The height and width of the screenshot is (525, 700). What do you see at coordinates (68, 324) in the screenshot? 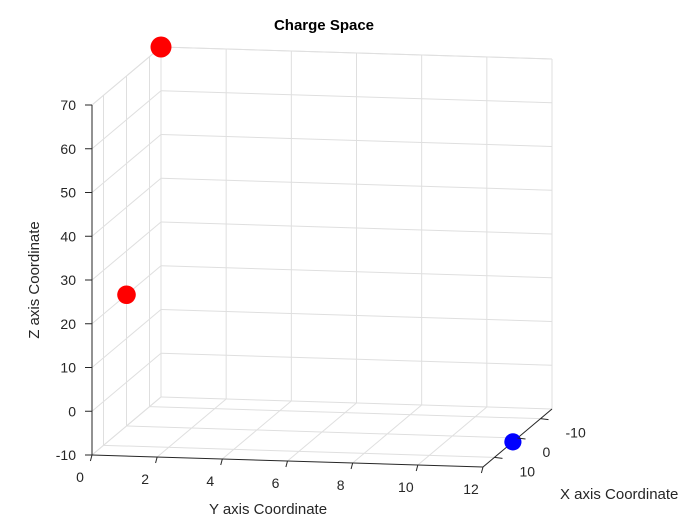
I see `z-tick-label: 20` at bounding box center [68, 324].